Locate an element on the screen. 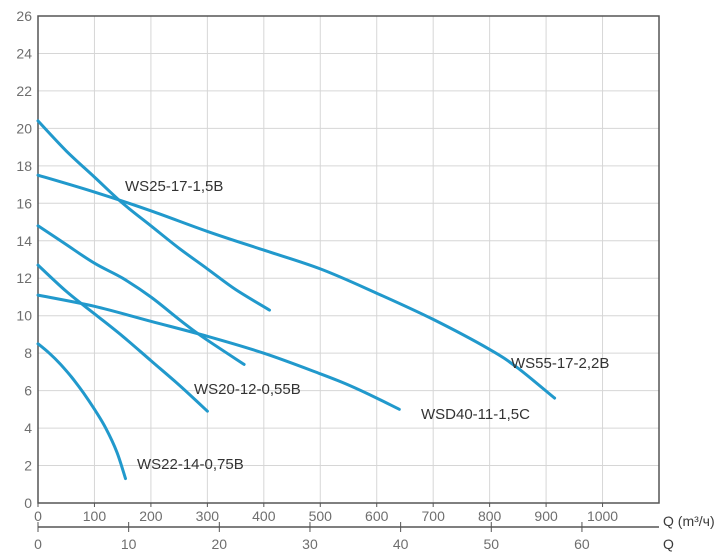 The image size is (715, 558). y-tick-label: 8 is located at coordinates (28, 353).